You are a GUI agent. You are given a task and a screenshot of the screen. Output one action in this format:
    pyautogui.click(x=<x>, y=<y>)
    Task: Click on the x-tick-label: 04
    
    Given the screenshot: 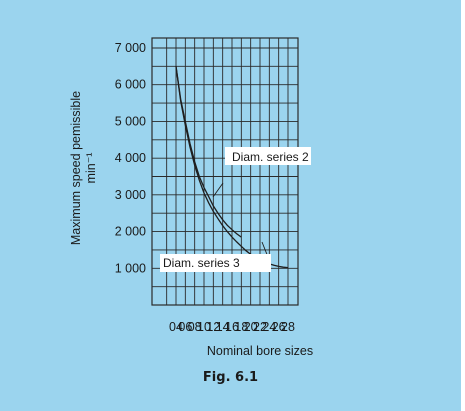 What is the action you would take?
    pyautogui.click(x=176, y=327)
    